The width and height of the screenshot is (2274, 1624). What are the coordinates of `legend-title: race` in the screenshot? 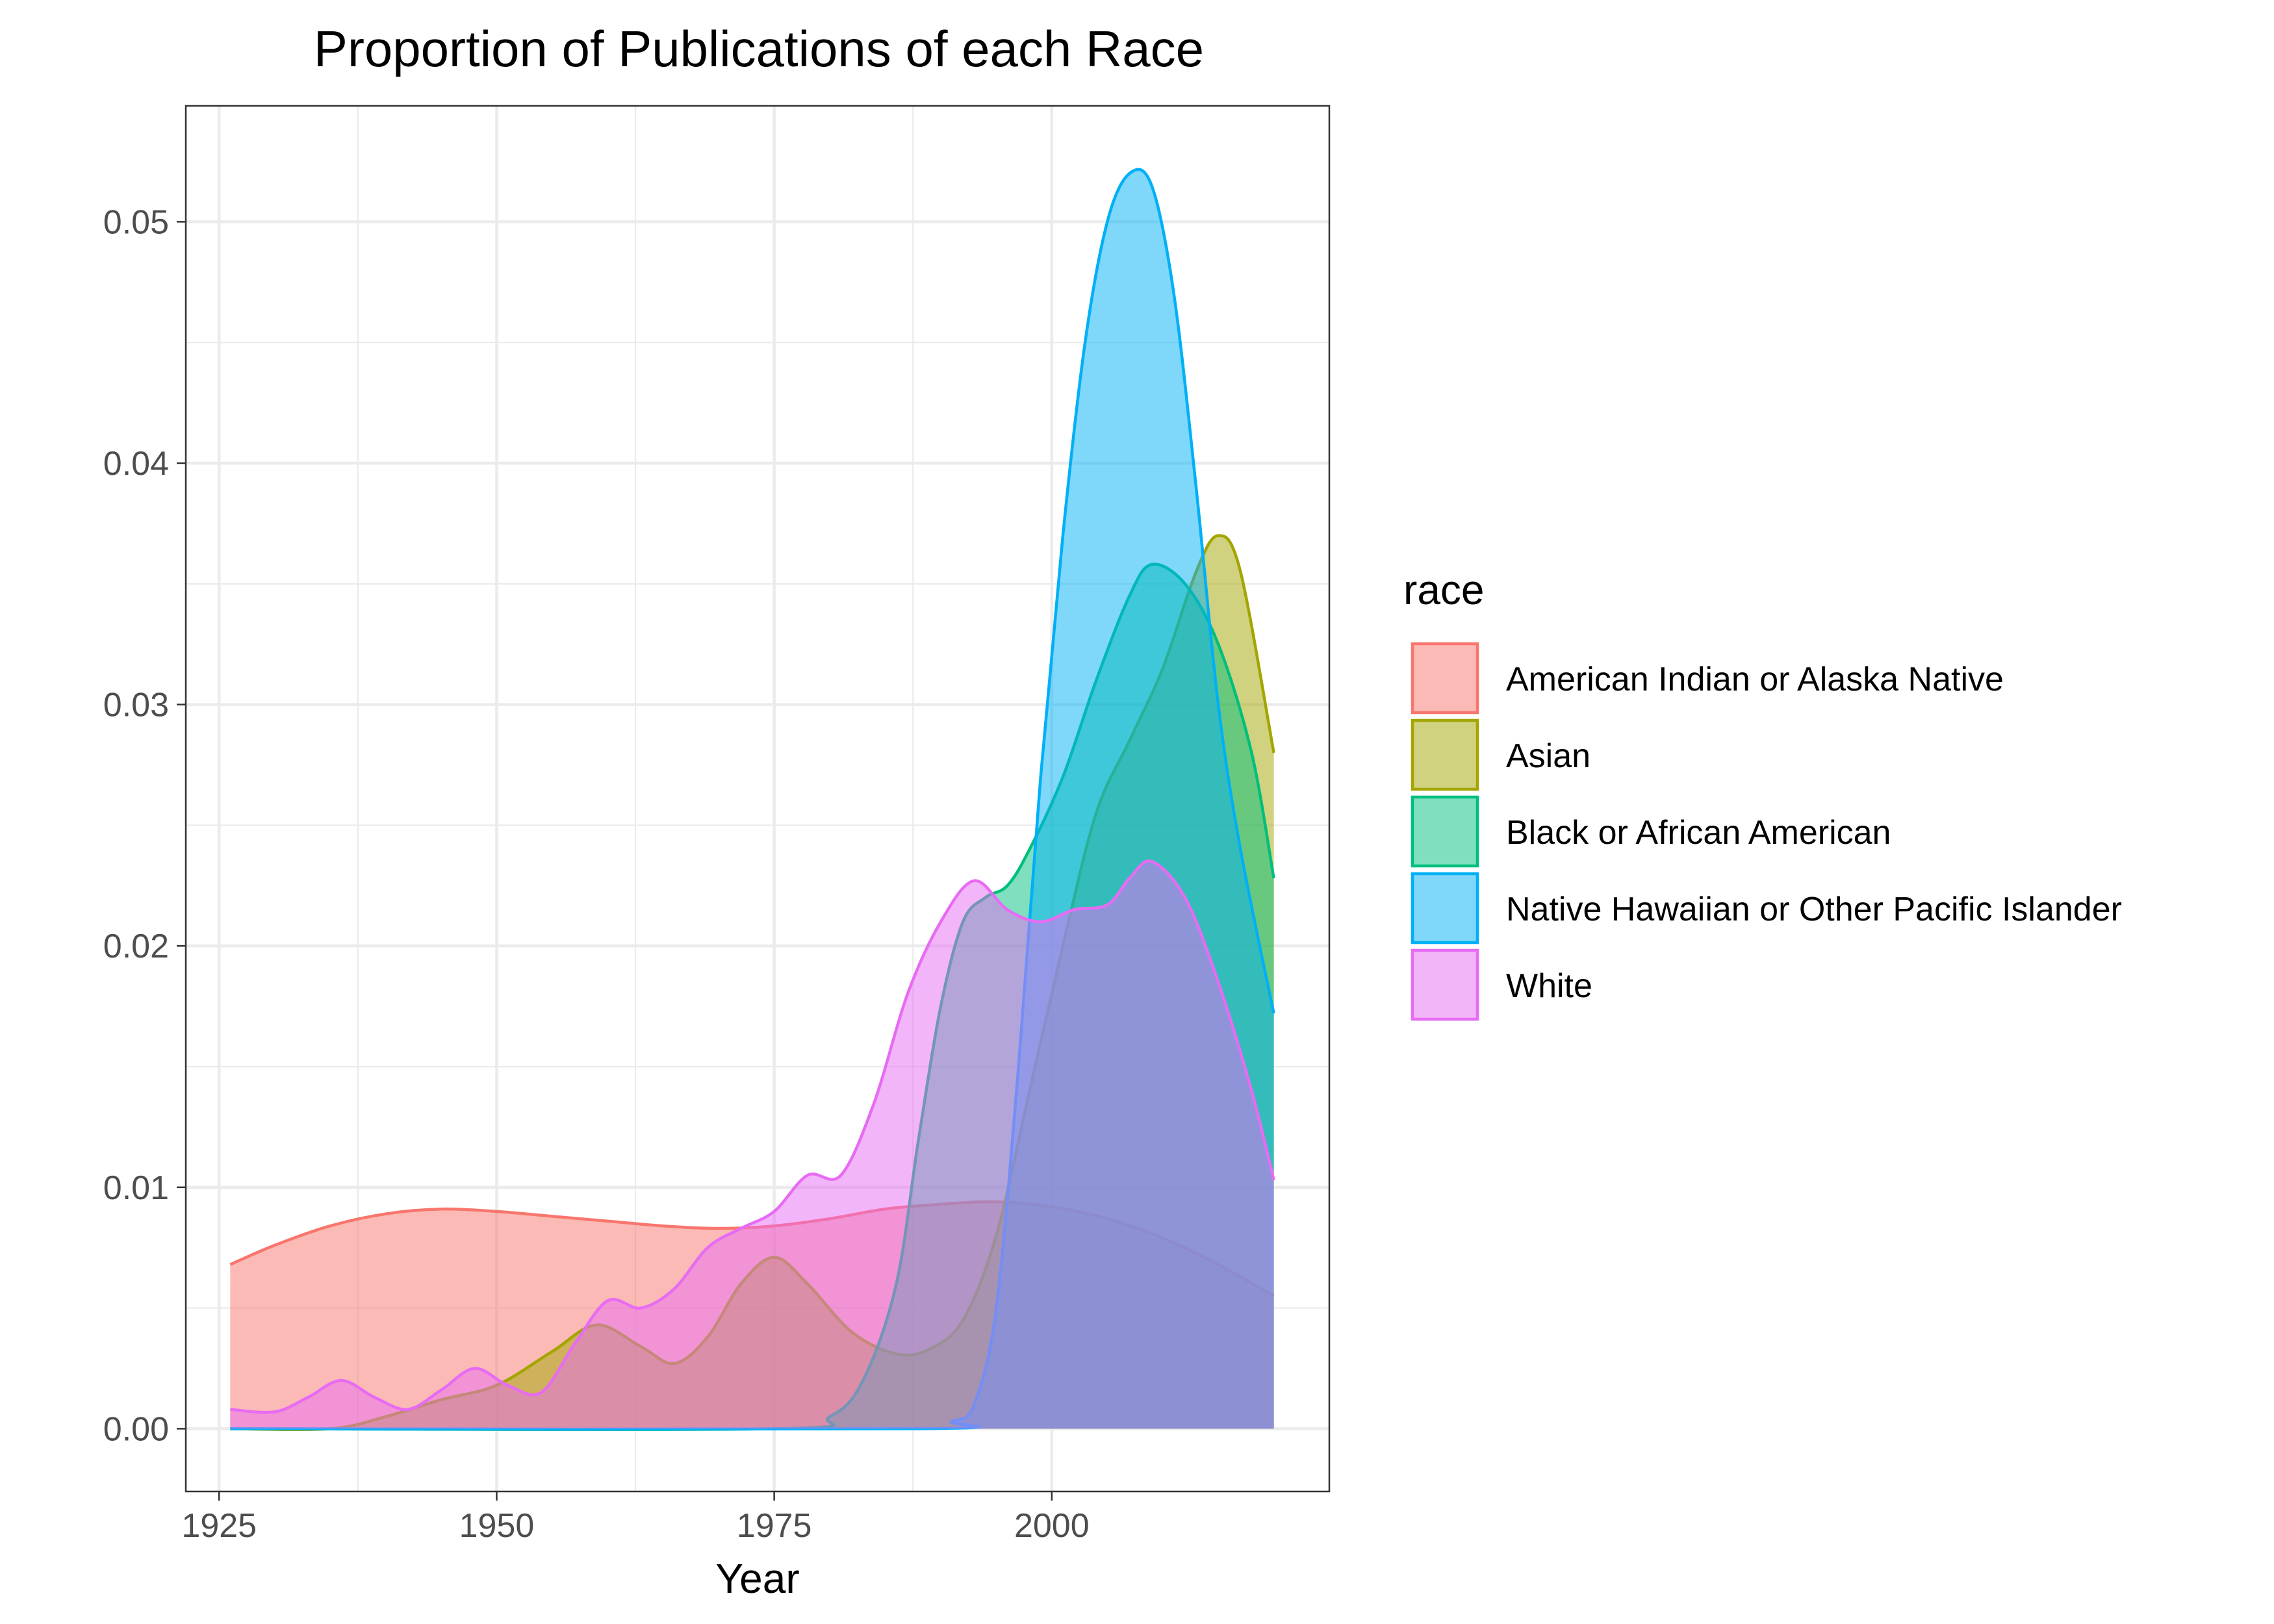 It's located at (1444, 589).